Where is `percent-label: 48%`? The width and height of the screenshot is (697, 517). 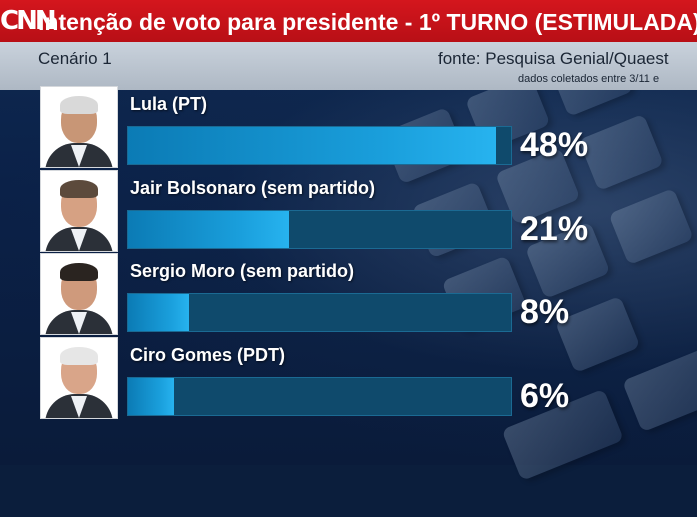
percent-label: 48% is located at coordinates (554, 145).